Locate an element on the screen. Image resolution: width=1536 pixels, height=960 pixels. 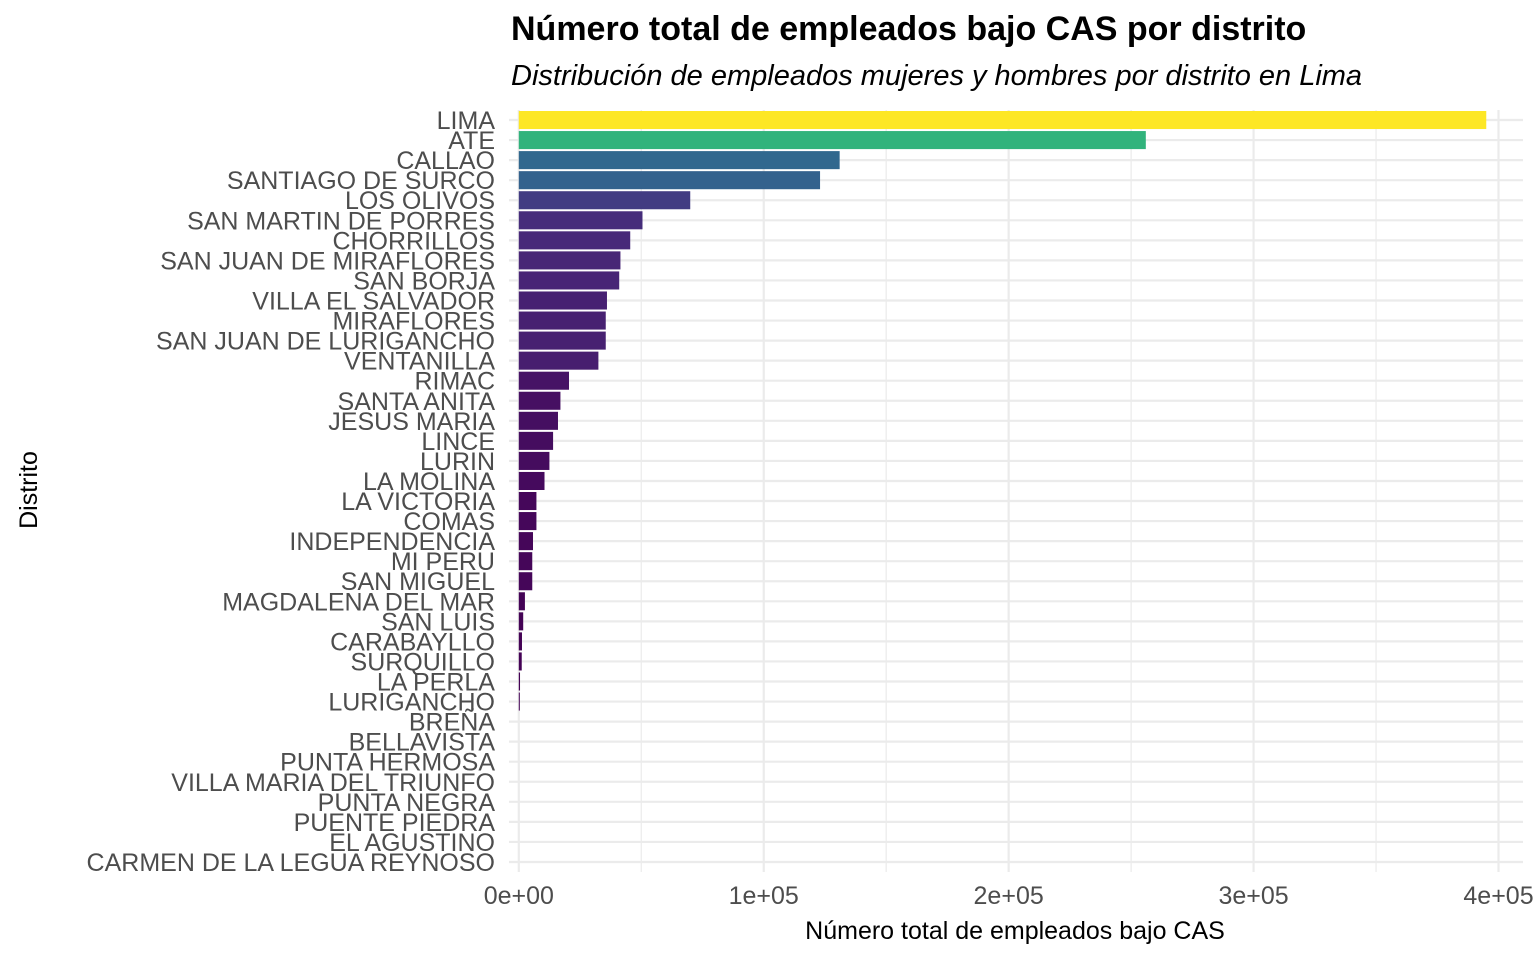
x-tick-label: 0e+00 is located at coordinates (519, 896).